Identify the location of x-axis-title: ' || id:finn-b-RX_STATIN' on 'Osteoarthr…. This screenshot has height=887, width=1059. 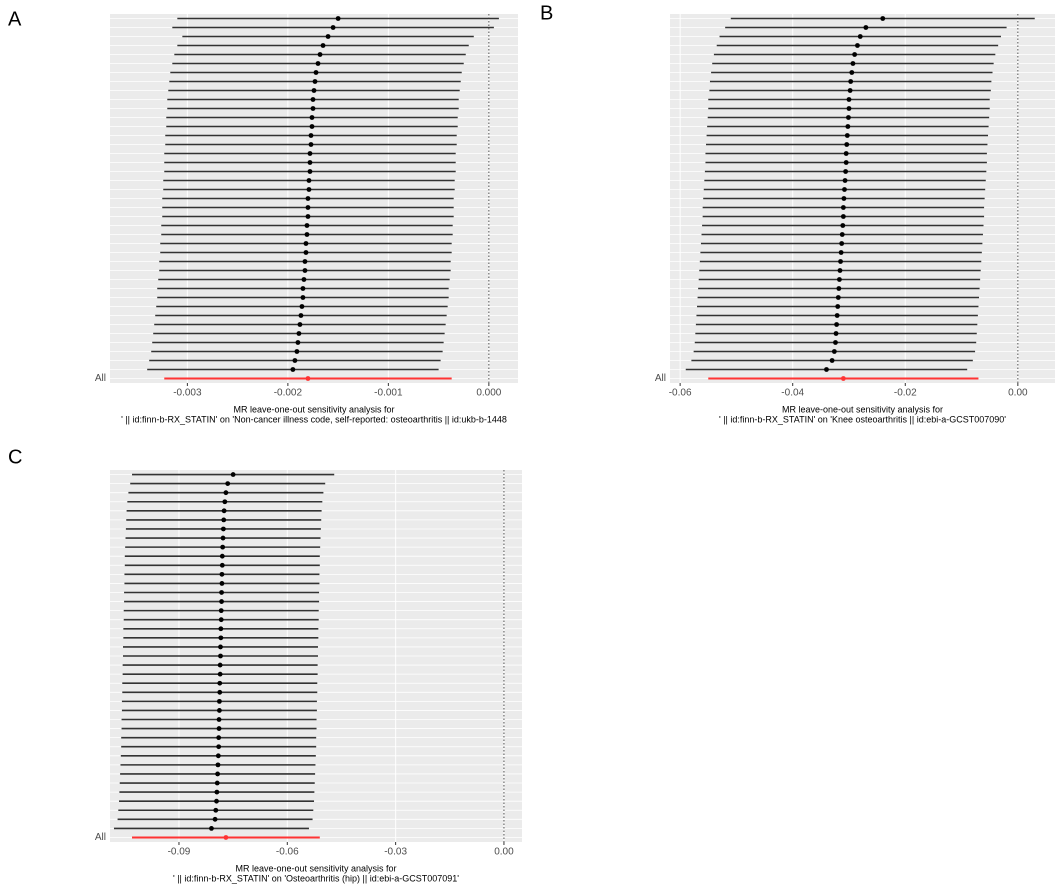
(316, 878).